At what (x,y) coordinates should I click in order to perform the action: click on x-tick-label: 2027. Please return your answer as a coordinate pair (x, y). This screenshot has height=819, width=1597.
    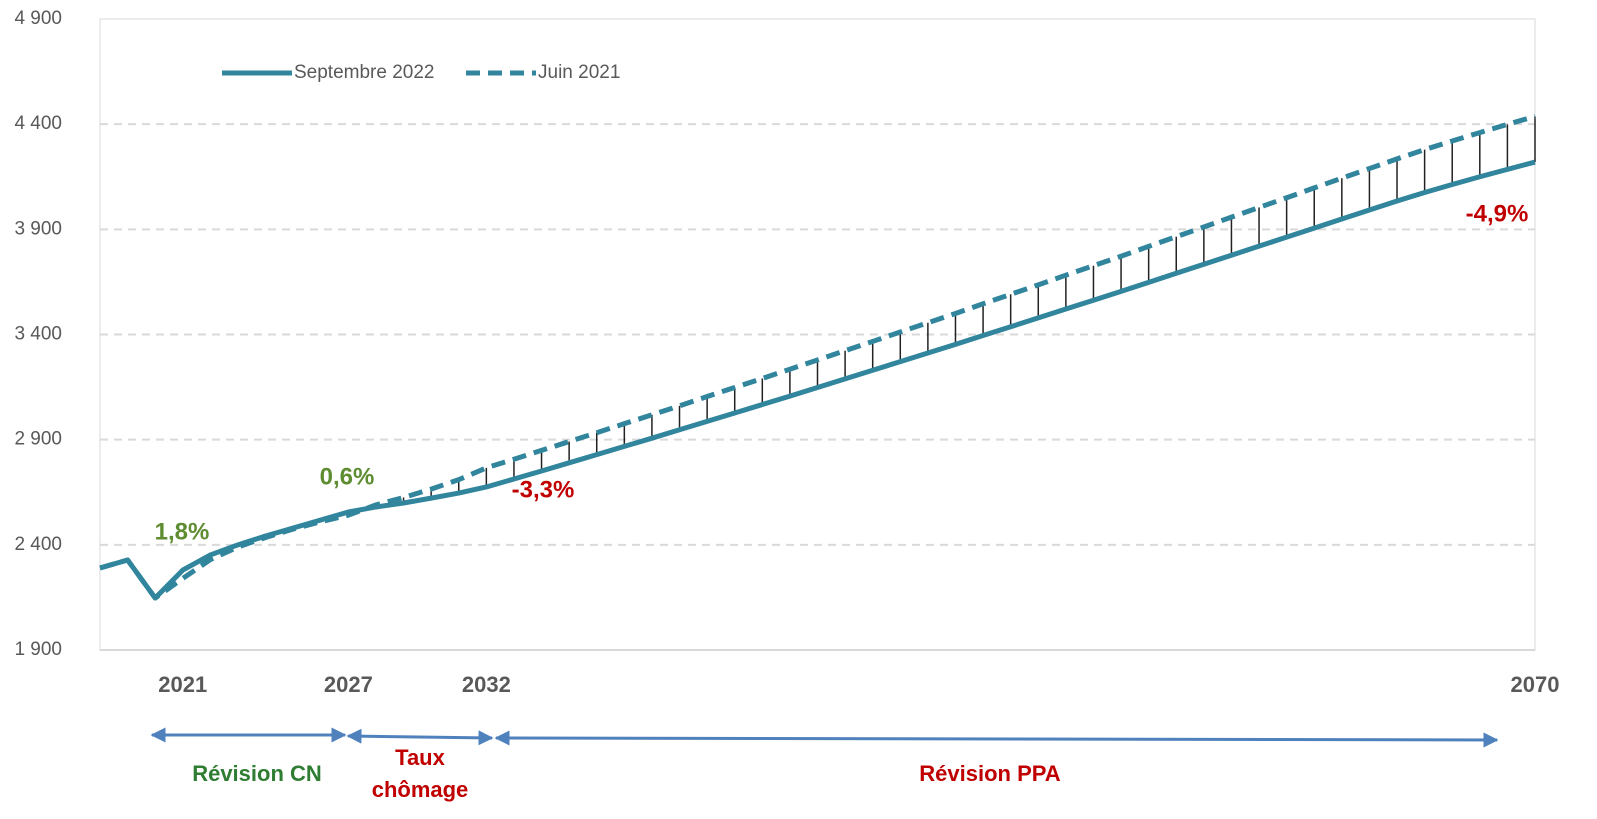
    Looking at the image, I should click on (348, 684).